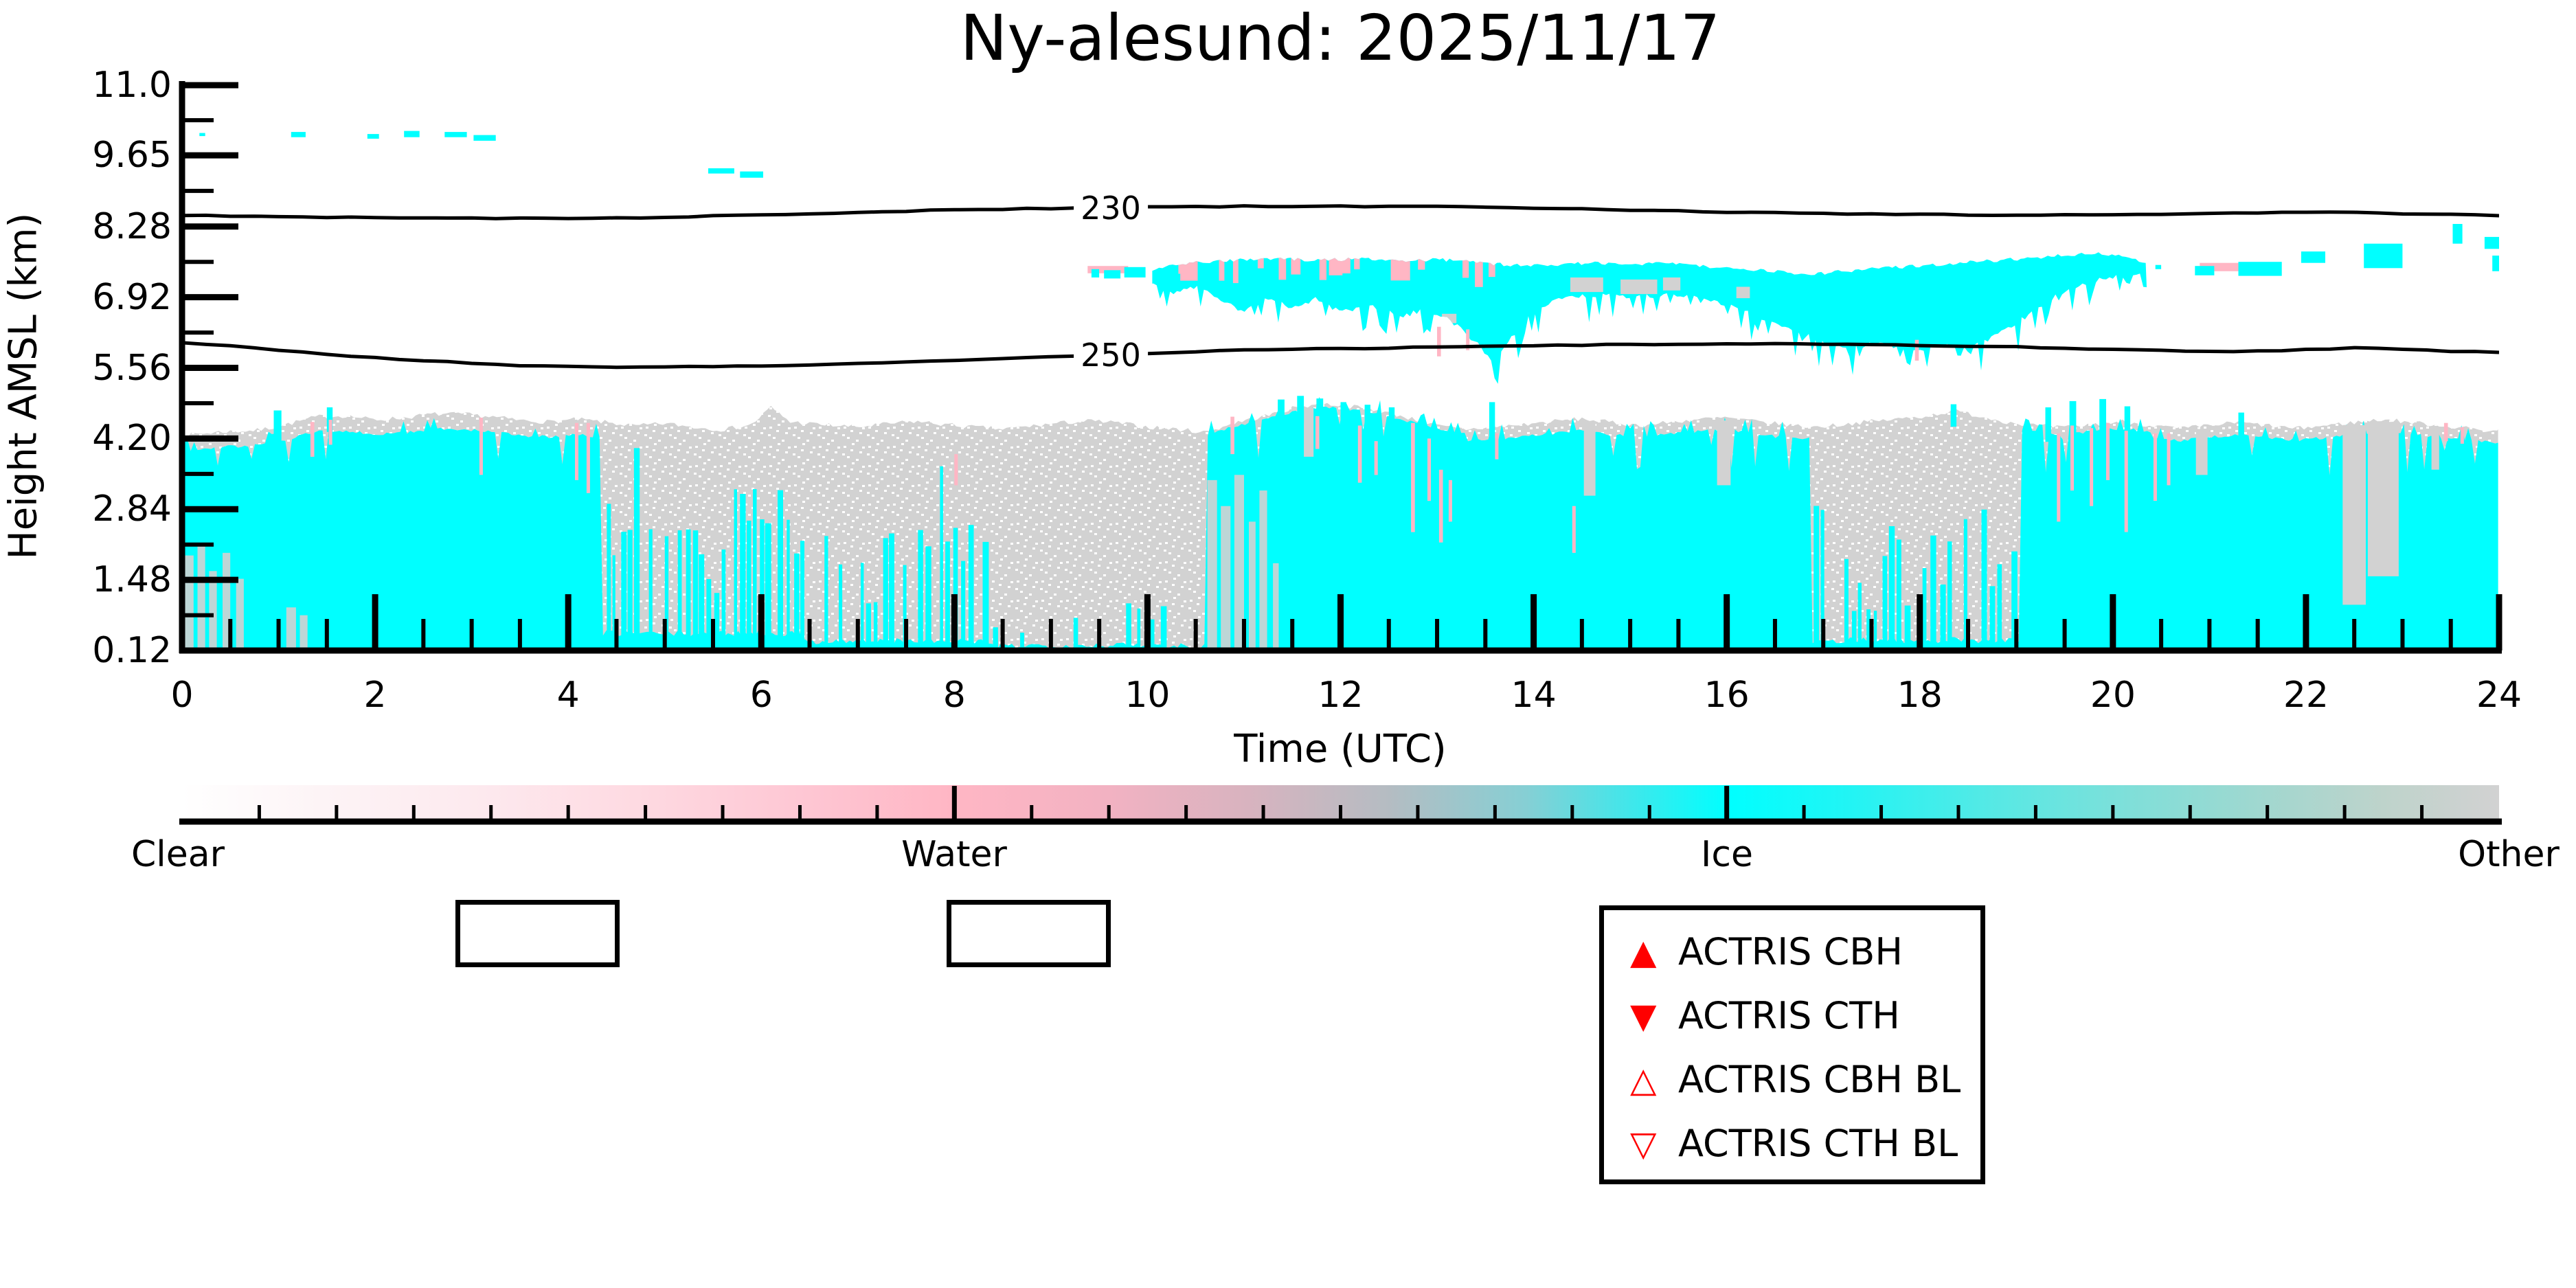 This screenshot has height=1288, width=2576. What do you see at coordinates (132, 85) in the screenshot?
I see `y-tick-label-11.0: 11.0` at bounding box center [132, 85].